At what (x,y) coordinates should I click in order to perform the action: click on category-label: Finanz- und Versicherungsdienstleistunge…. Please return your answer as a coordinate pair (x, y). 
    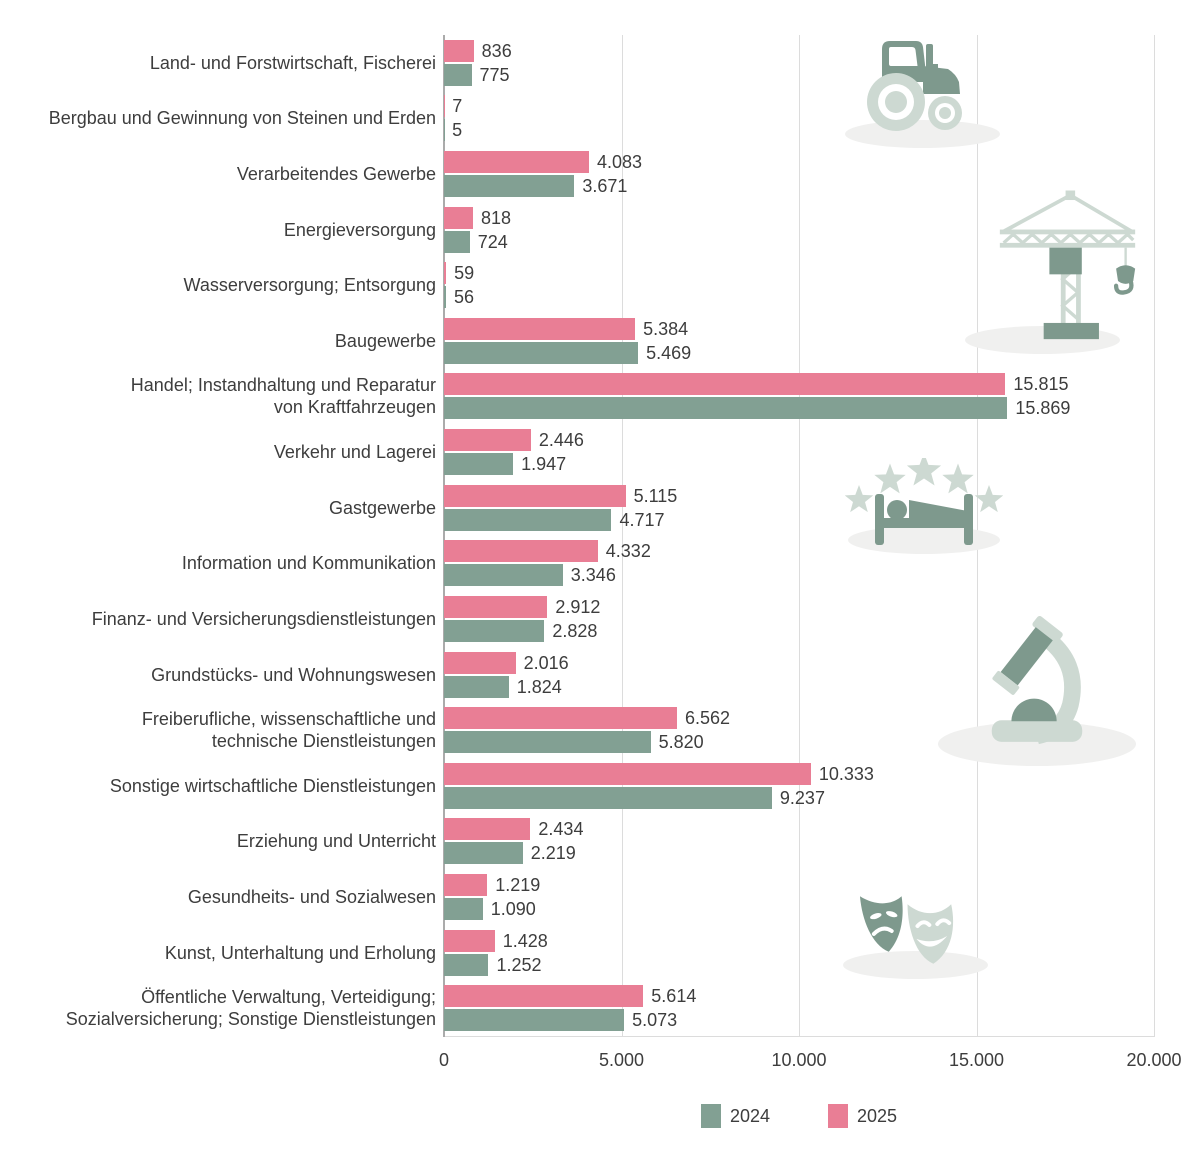
    Looking at the image, I should click on (263, 618).